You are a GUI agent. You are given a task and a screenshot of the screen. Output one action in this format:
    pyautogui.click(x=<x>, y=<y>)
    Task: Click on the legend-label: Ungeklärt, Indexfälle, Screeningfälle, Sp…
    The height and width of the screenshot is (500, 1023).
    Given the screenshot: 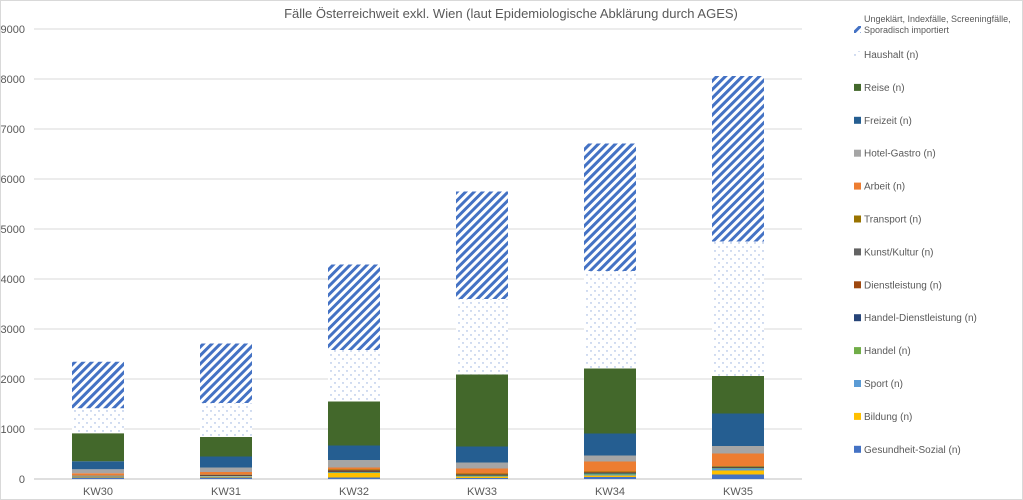 What is the action you would take?
    pyautogui.click(x=937, y=24)
    